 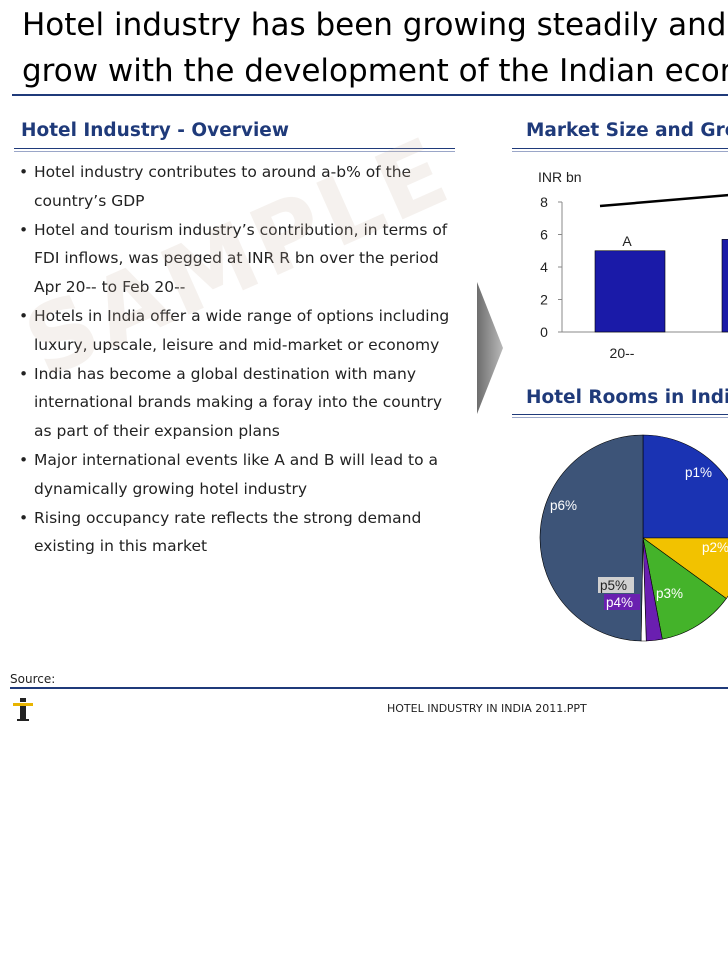 I want to click on y-tick-label: 8, so click(x=544, y=202).